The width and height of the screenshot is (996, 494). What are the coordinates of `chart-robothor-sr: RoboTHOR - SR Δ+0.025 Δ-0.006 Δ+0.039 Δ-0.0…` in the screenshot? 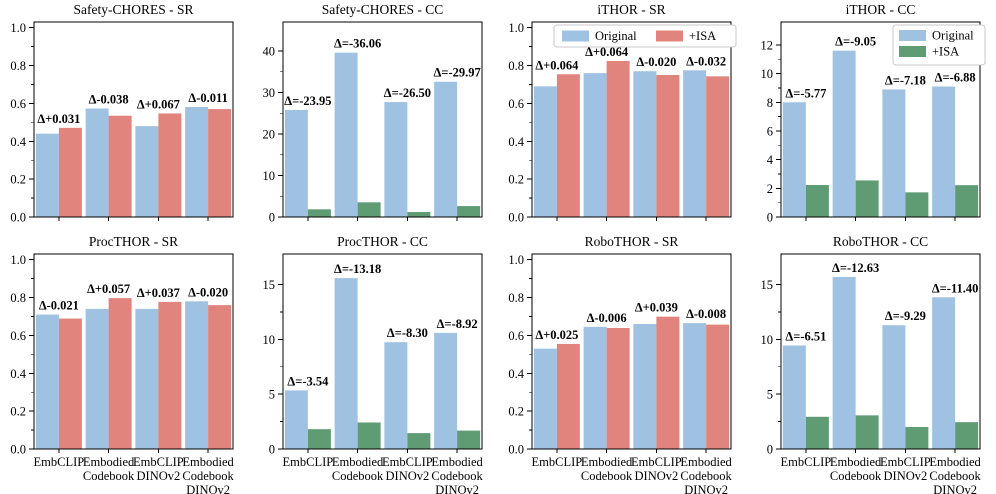 It's located at (622, 363).